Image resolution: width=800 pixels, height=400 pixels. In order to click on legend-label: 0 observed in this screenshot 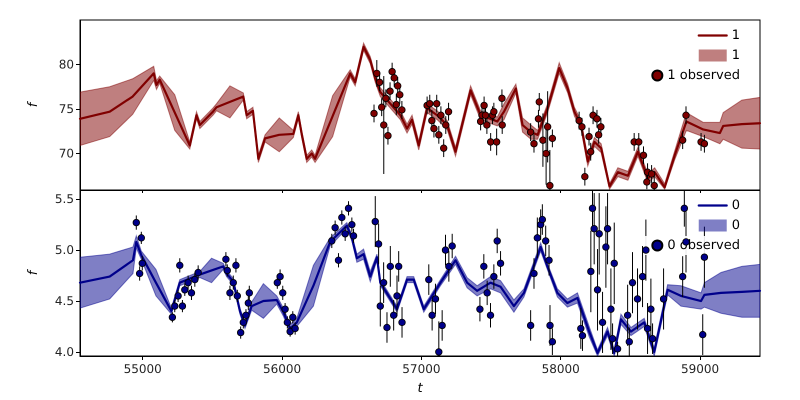, I will do `click(703, 245)`.